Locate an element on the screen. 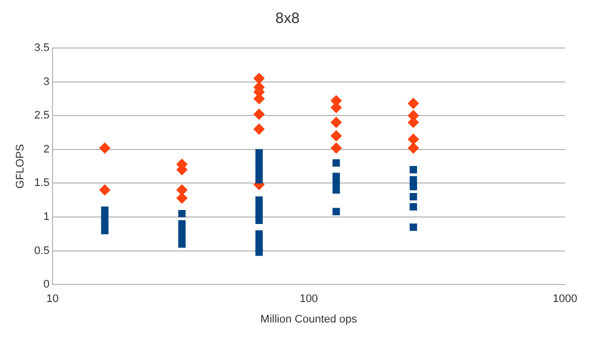  y-tick-label: 1.5 is located at coordinates (42, 183).